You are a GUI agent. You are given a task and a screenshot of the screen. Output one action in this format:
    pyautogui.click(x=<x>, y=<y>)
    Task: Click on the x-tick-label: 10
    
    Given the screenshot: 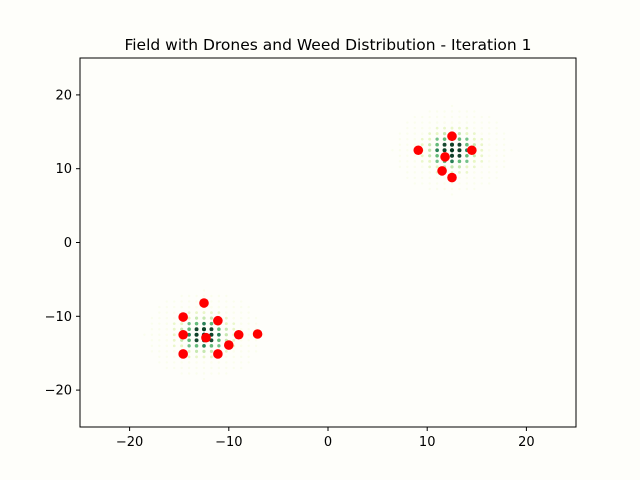 What is the action you would take?
    pyautogui.click(x=427, y=442)
    